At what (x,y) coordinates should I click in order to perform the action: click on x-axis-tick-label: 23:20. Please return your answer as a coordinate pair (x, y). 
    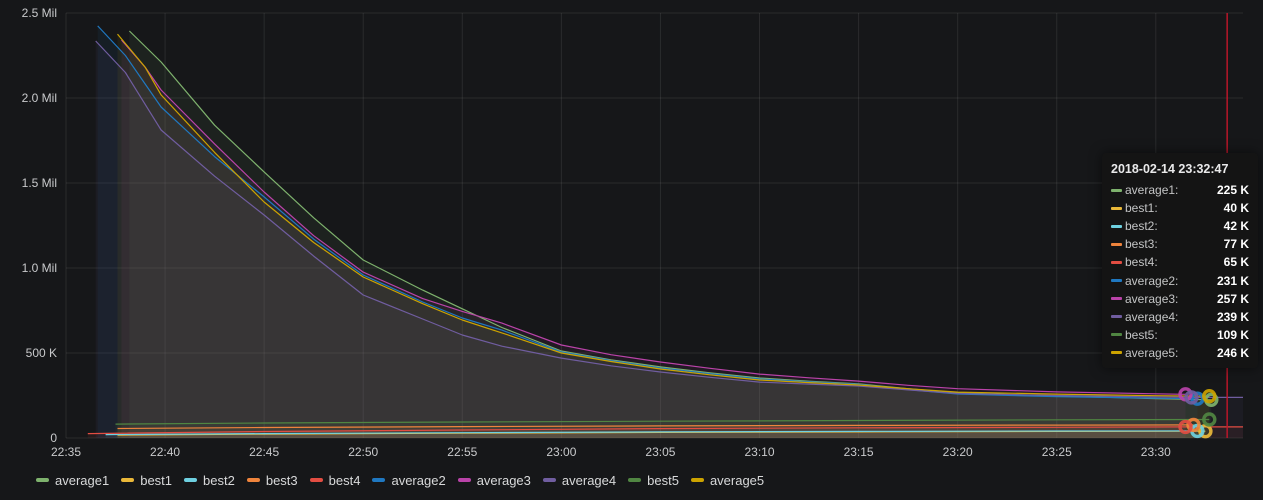
    Looking at the image, I should click on (958, 452).